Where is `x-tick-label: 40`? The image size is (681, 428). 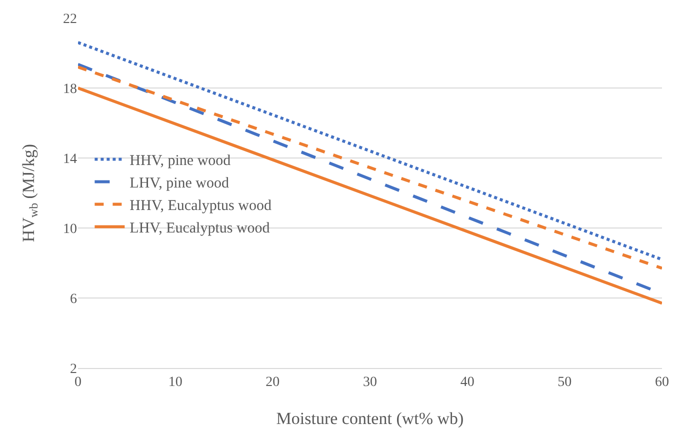 x-tick-label: 40 is located at coordinates (467, 382).